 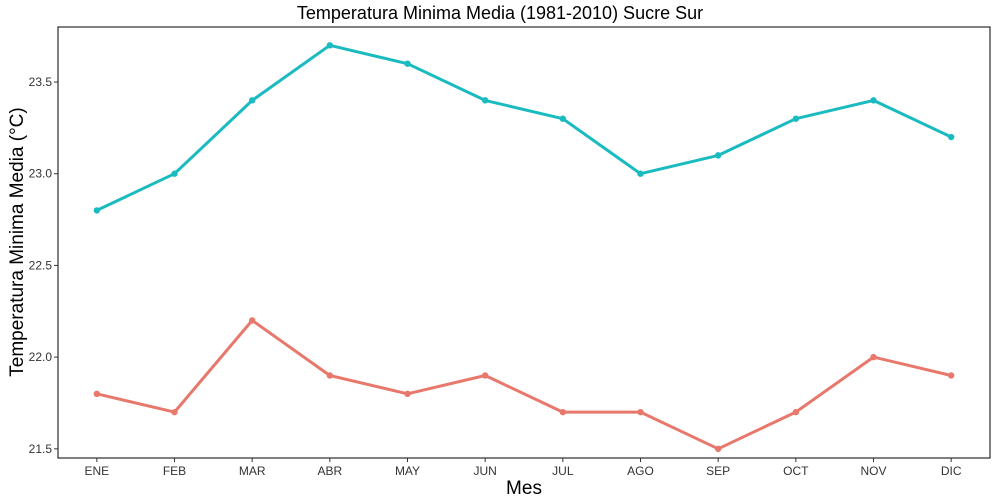 What do you see at coordinates (41, 357) in the screenshot?
I see `y-tick-label: 22.0` at bounding box center [41, 357].